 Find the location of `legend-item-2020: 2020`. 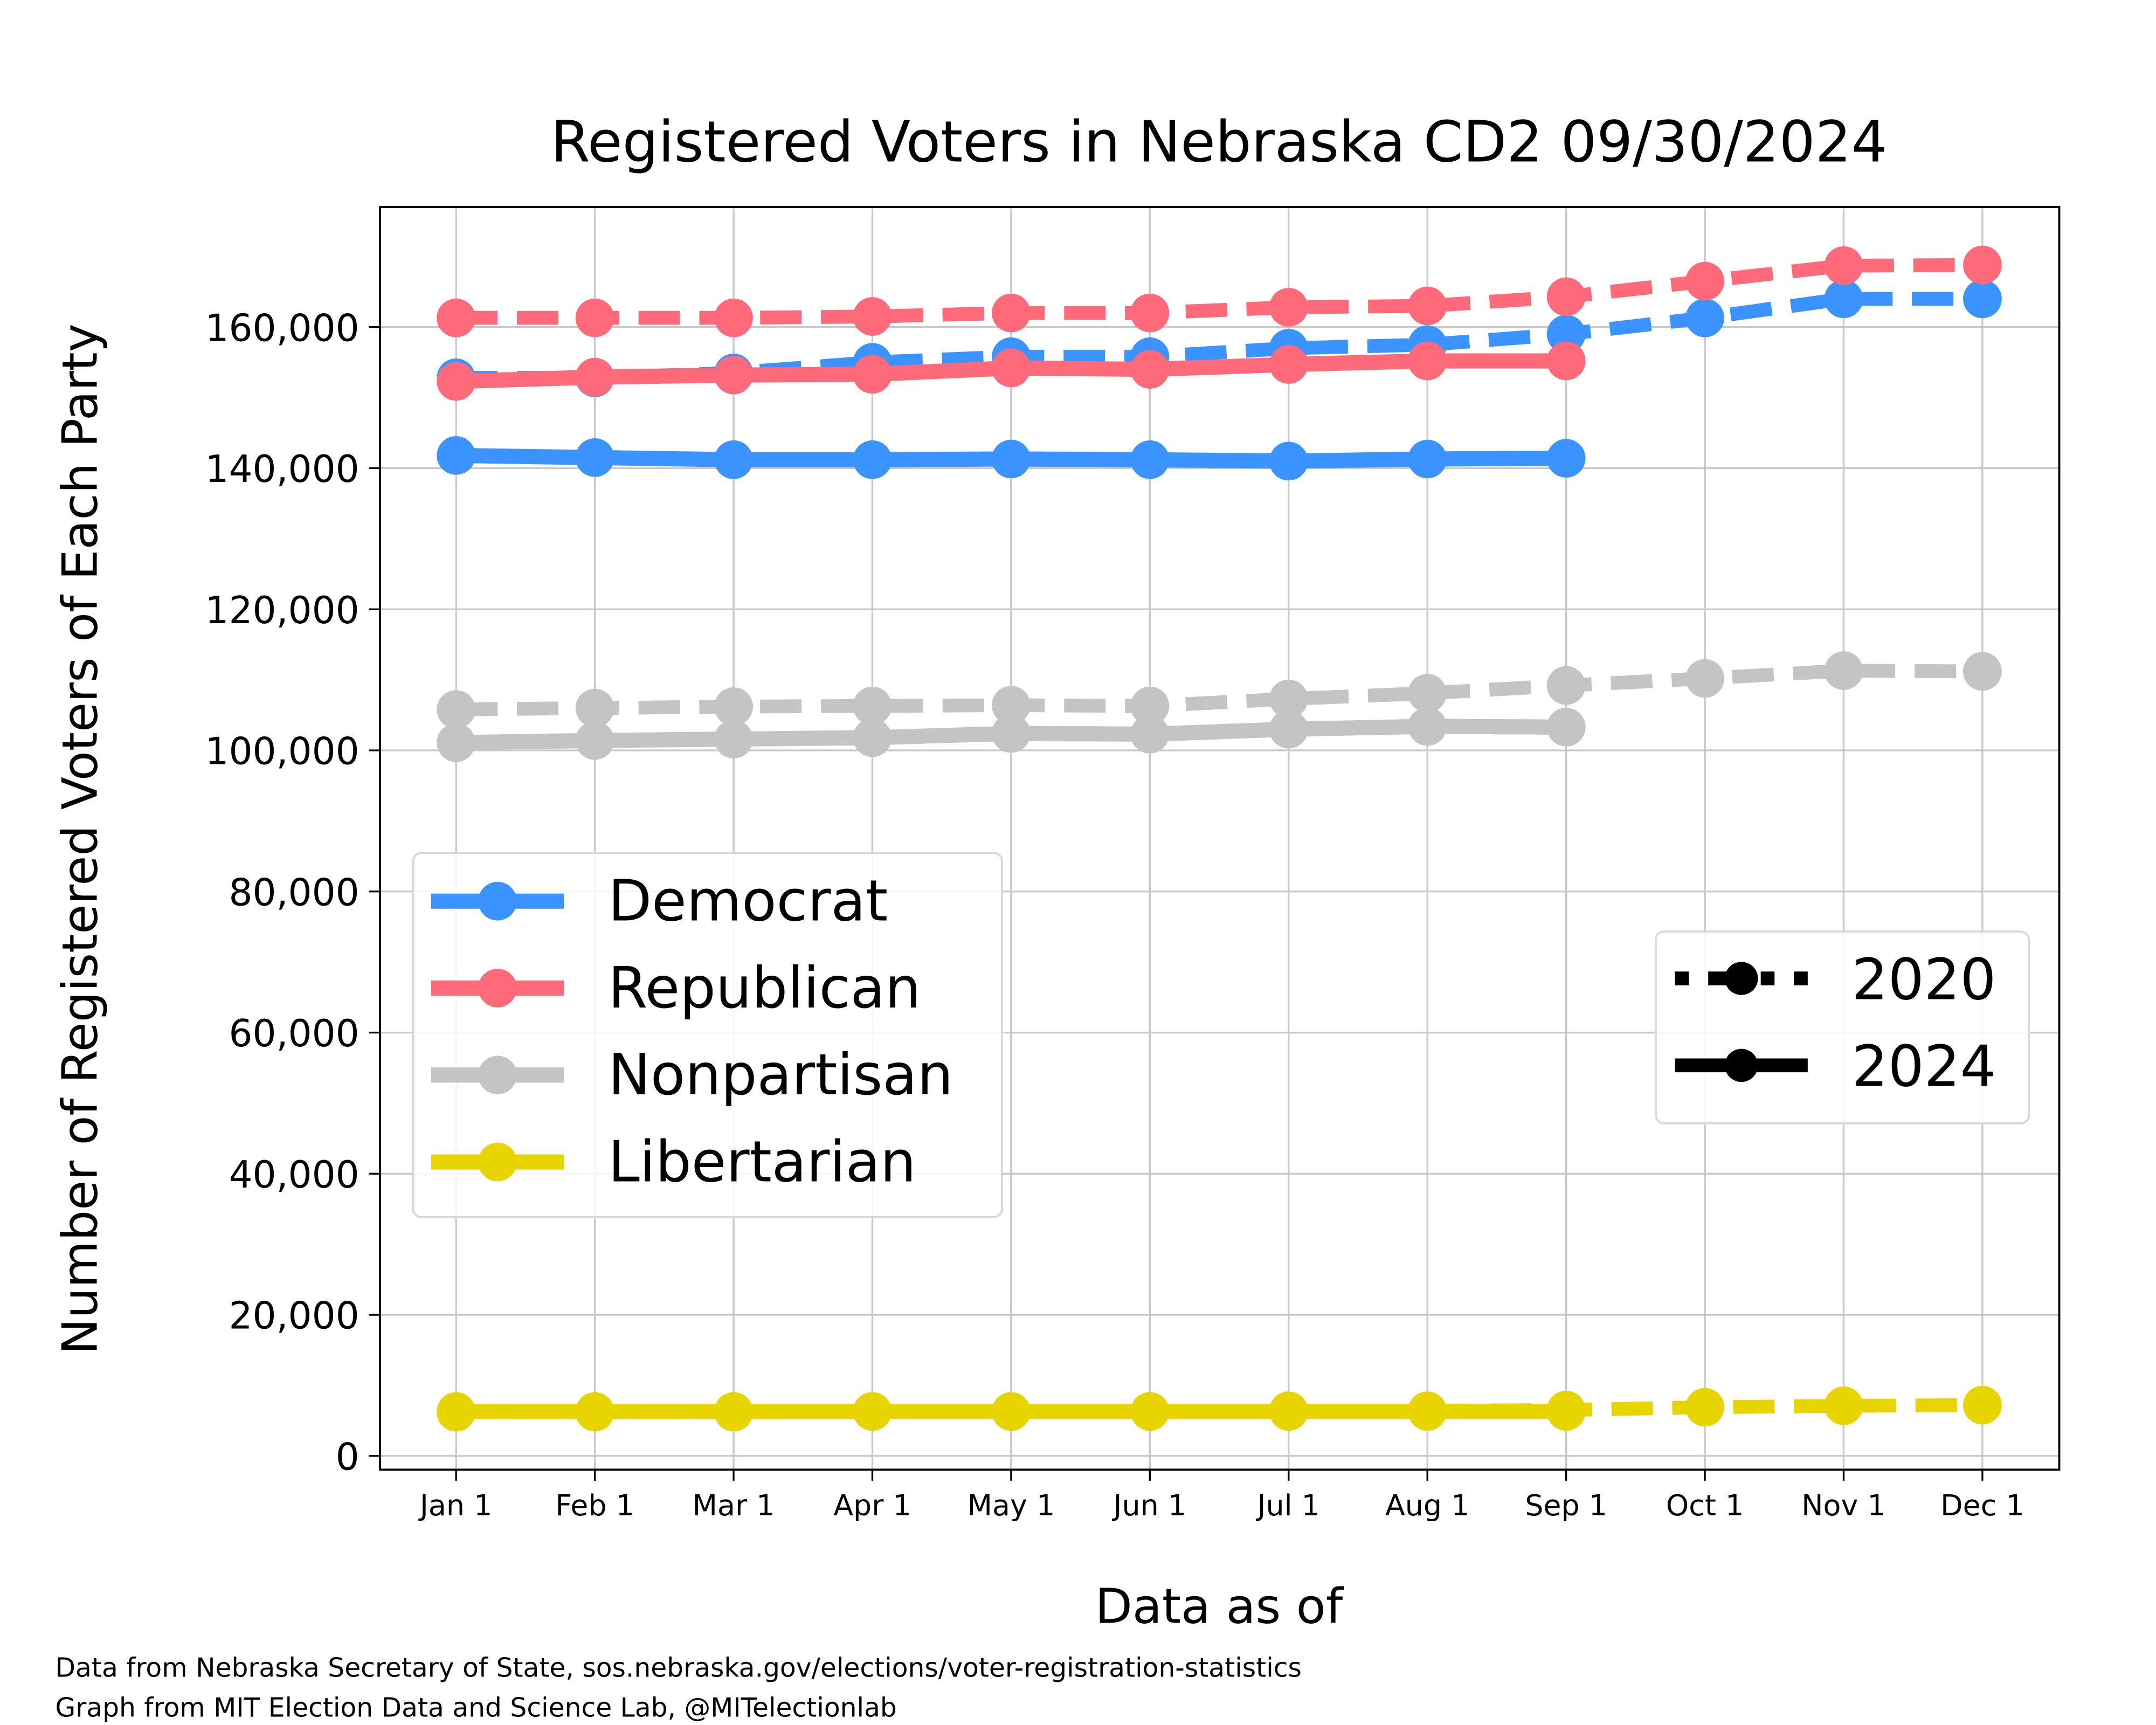

legend-item-2020: 2020 is located at coordinates (1835, 980).